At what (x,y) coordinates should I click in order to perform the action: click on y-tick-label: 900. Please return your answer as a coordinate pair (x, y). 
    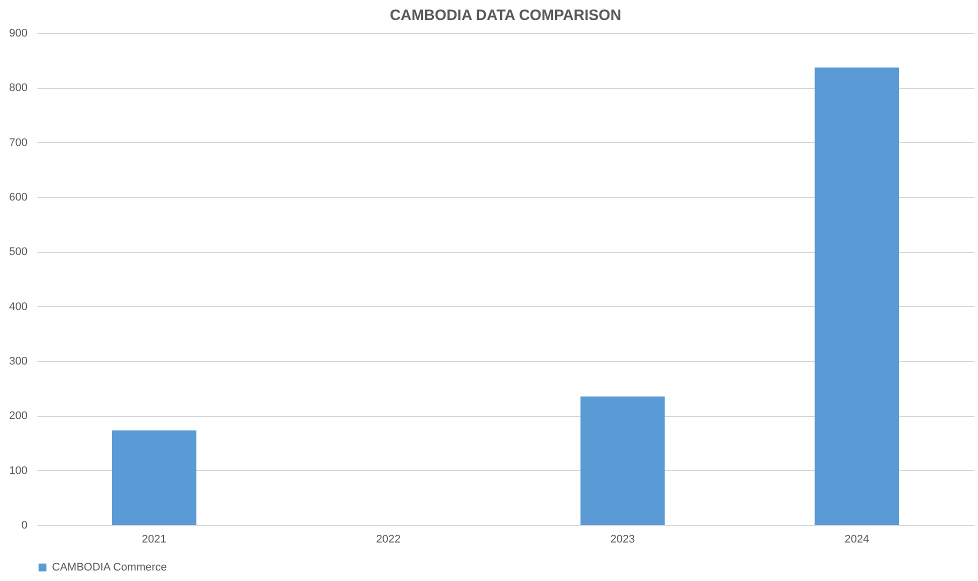
    Looking at the image, I should click on (18, 34).